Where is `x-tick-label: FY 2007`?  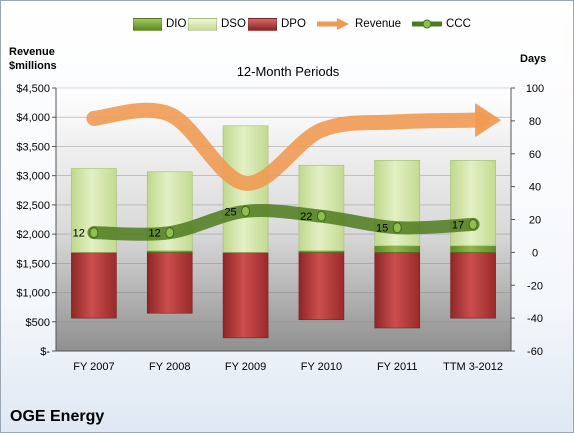
x-tick-label: FY 2007 is located at coordinates (93, 367).